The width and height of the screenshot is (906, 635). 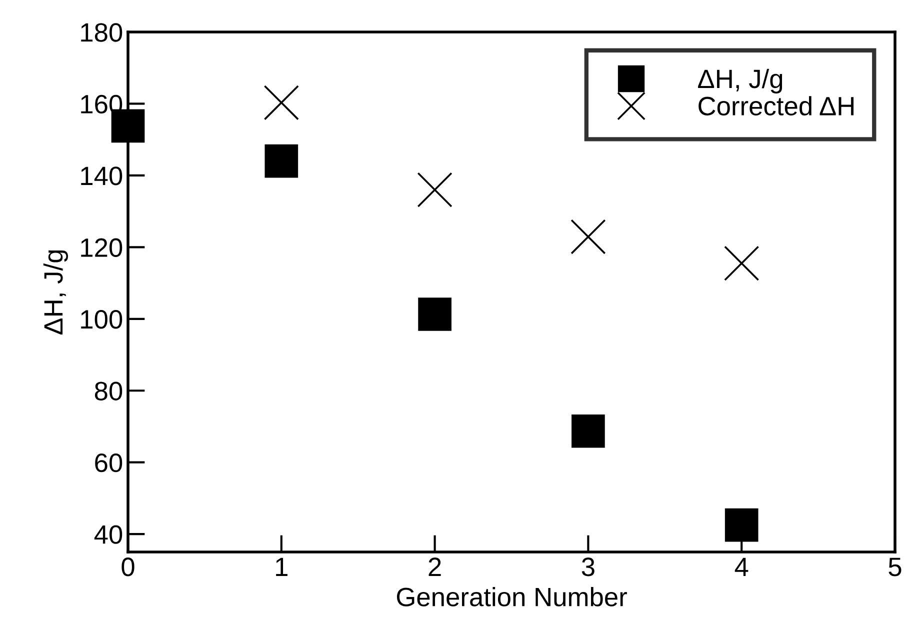 What do you see at coordinates (128, 567) in the screenshot?
I see `x-tick-label: 0` at bounding box center [128, 567].